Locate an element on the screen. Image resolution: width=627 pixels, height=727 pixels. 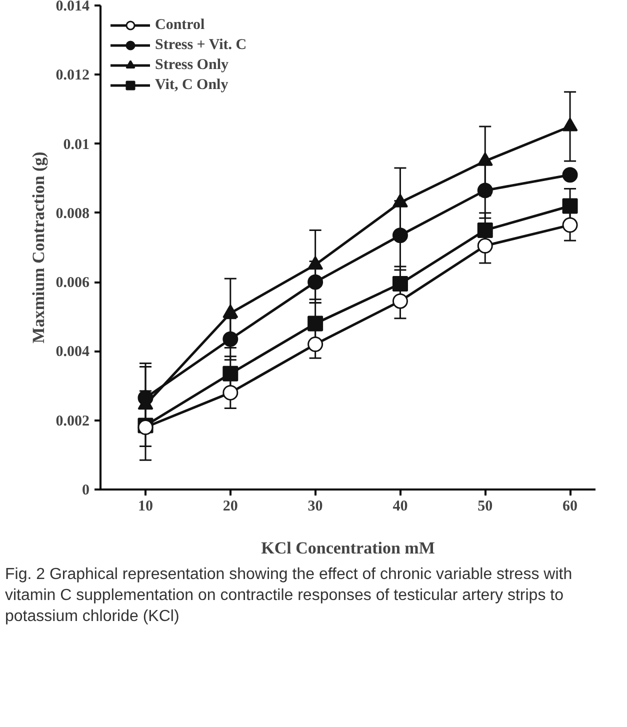
legend-label: Control is located at coordinates (180, 25).